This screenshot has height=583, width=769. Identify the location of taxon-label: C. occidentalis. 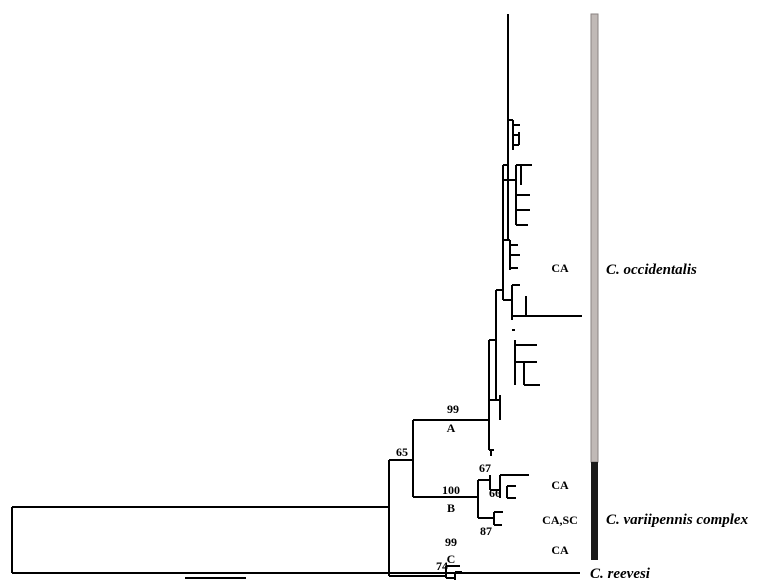
(651, 270).